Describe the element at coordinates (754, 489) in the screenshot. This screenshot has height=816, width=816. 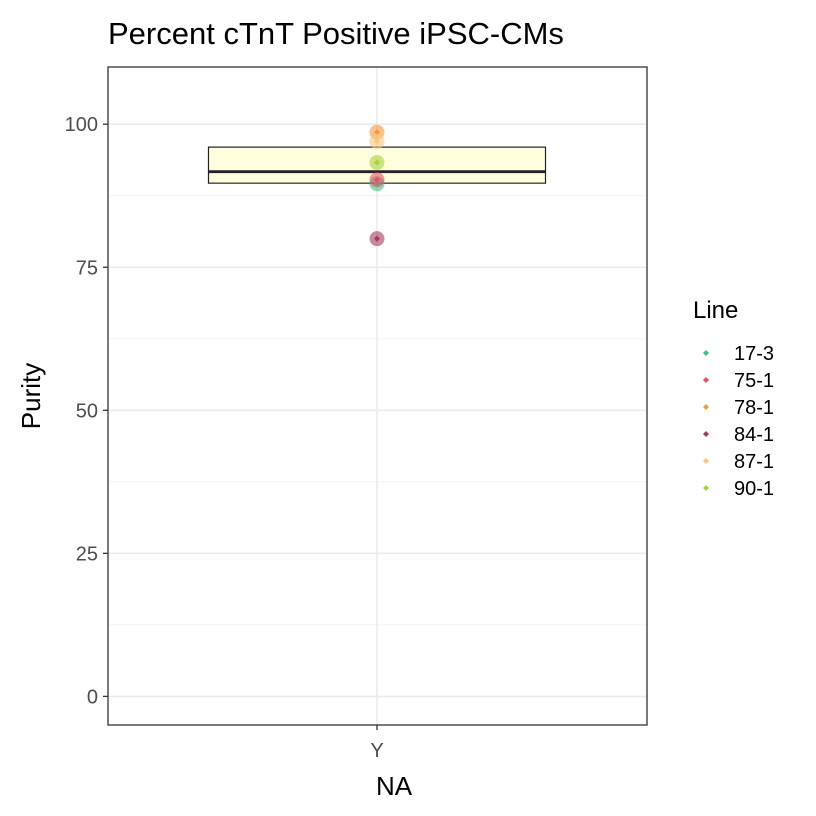
I see `legend-label: 90-1` at that location.